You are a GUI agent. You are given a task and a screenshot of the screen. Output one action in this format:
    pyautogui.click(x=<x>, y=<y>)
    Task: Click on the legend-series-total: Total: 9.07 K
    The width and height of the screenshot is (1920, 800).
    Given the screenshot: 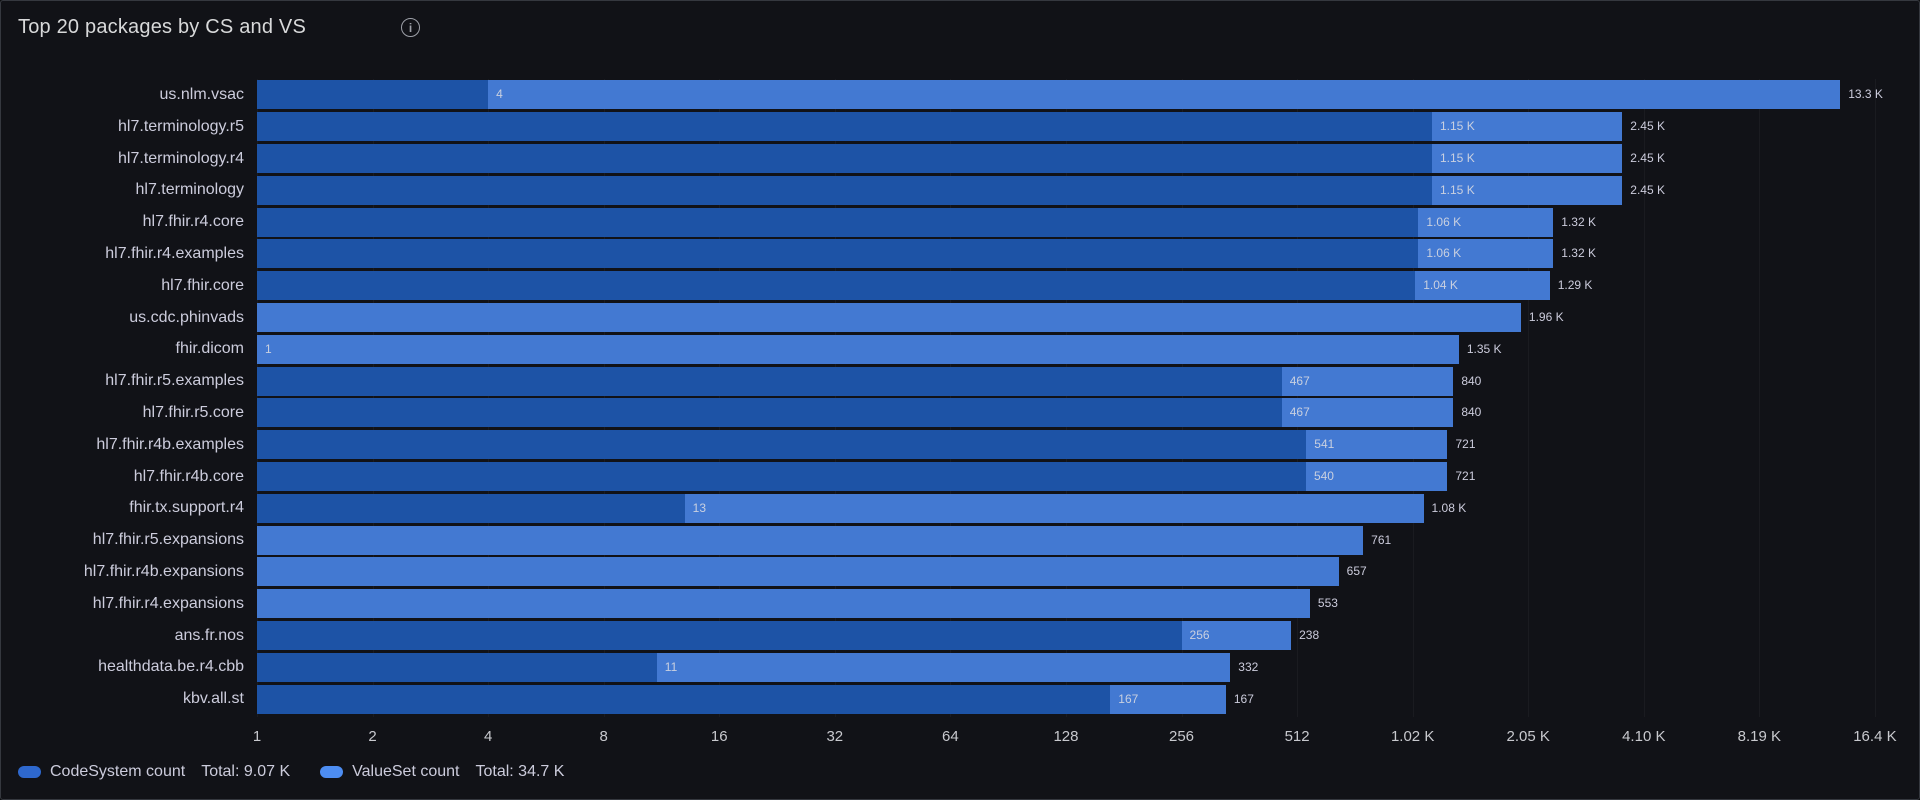 What is the action you would take?
    pyautogui.click(x=246, y=771)
    